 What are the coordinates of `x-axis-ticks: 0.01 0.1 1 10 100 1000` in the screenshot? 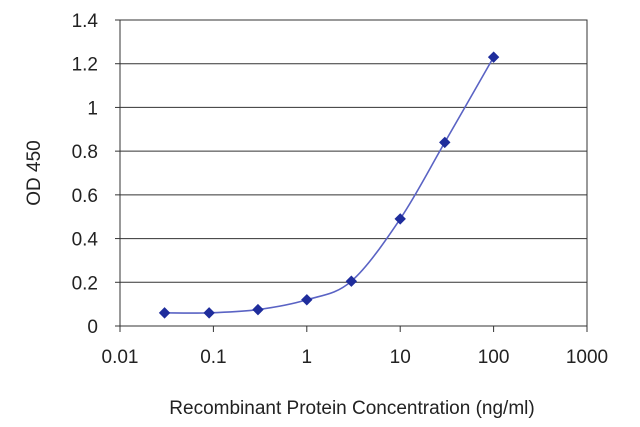 It's located at (355, 347).